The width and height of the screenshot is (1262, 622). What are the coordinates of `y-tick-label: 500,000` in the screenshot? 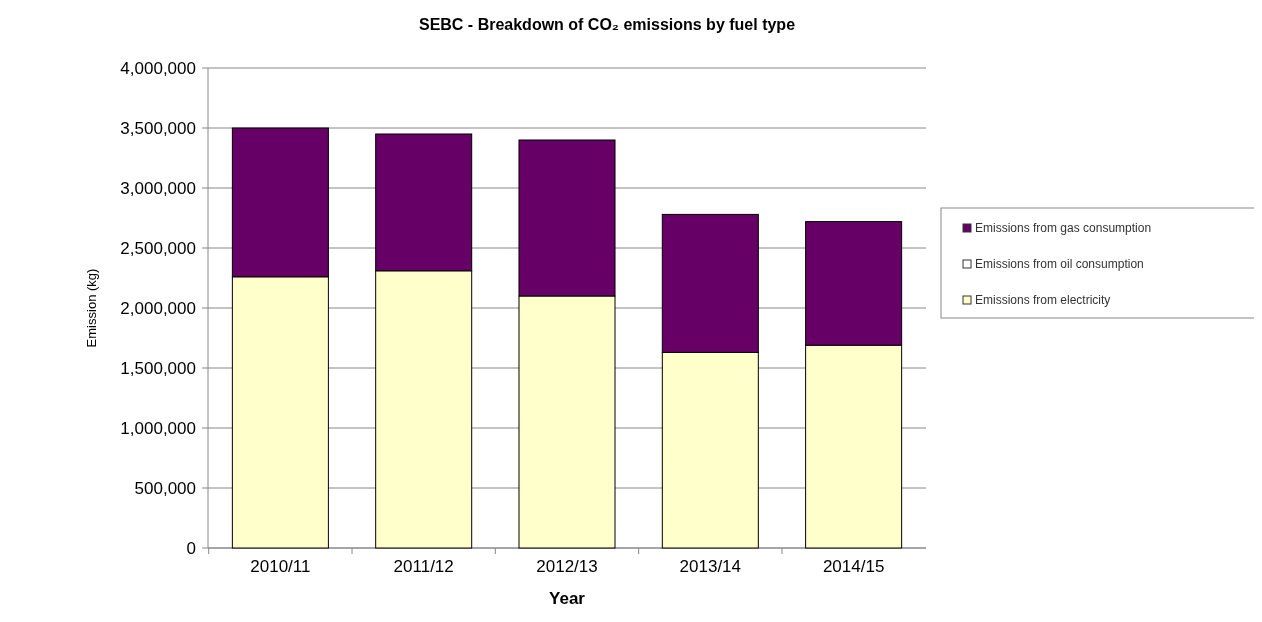 It's located at (165, 488).